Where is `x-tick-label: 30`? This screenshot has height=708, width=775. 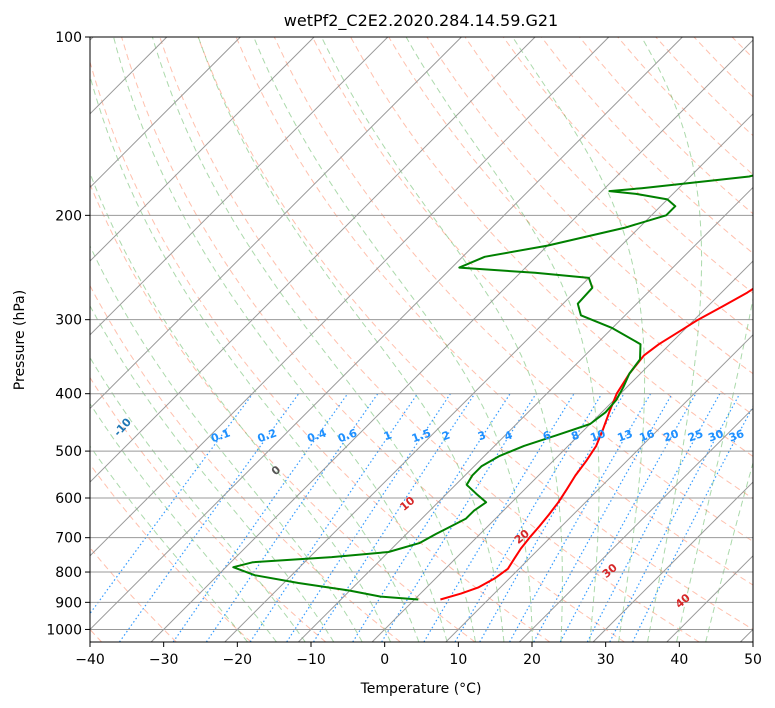 x-tick-label: 30 is located at coordinates (606, 660).